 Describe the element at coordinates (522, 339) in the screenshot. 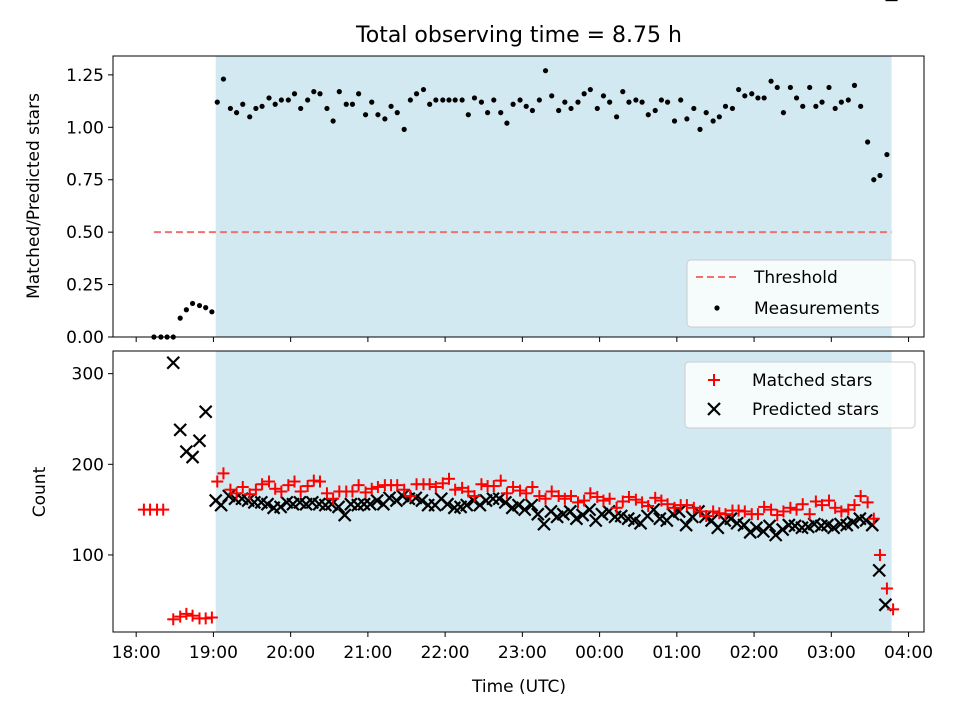

I see `top-x-ticks` at that location.